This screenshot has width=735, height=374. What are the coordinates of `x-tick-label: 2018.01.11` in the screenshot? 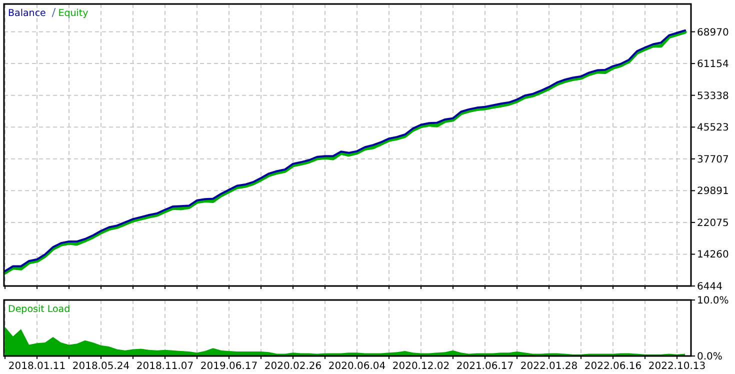 It's located at (37, 366).